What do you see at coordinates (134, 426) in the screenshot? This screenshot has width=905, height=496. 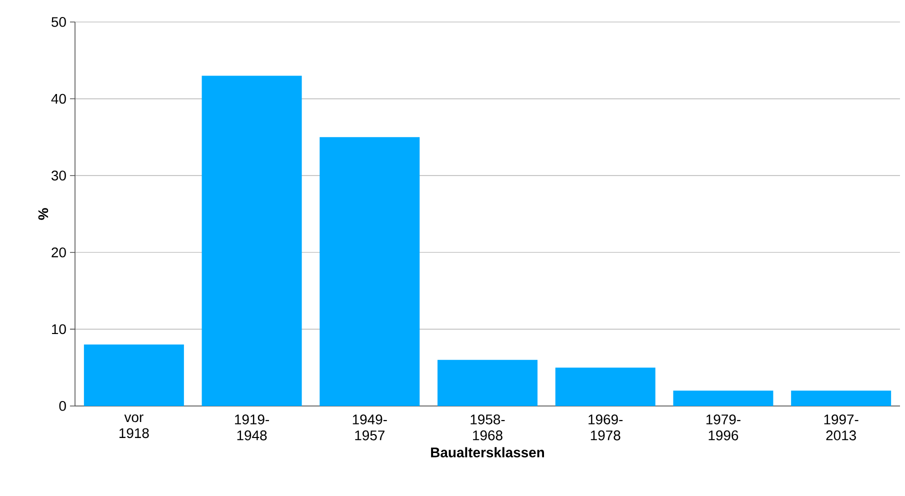 I see `x-tick-label: vor 1918` at bounding box center [134, 426].